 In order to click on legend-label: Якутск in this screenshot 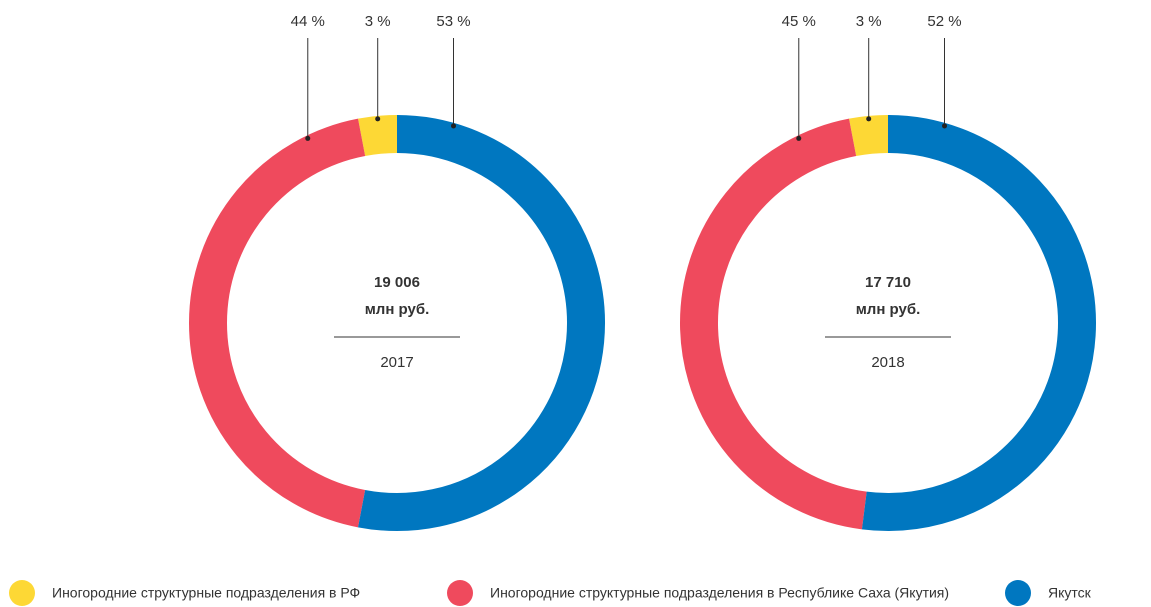, I will do `click(1070, 593)`.